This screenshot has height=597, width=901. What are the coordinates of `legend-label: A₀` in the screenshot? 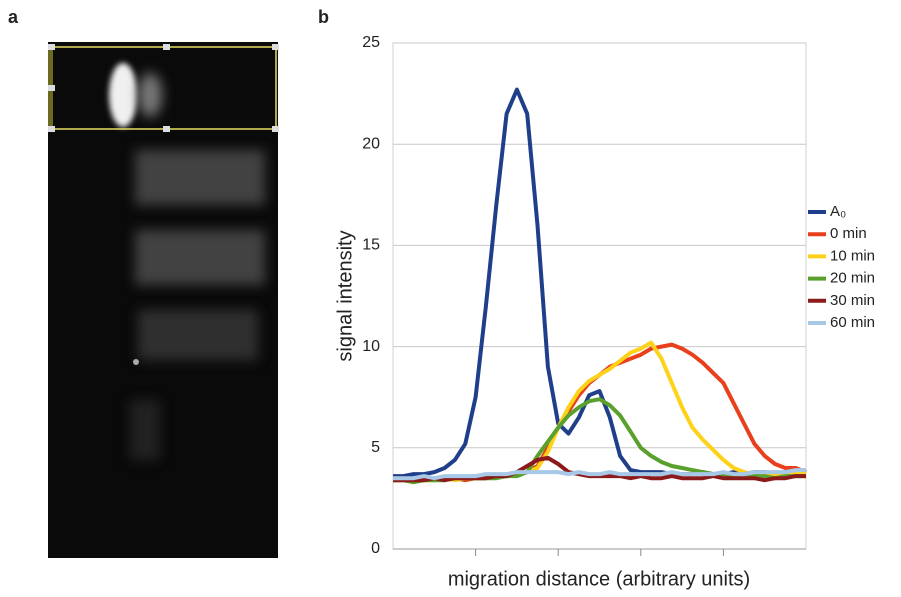 It's located at (838, 211).